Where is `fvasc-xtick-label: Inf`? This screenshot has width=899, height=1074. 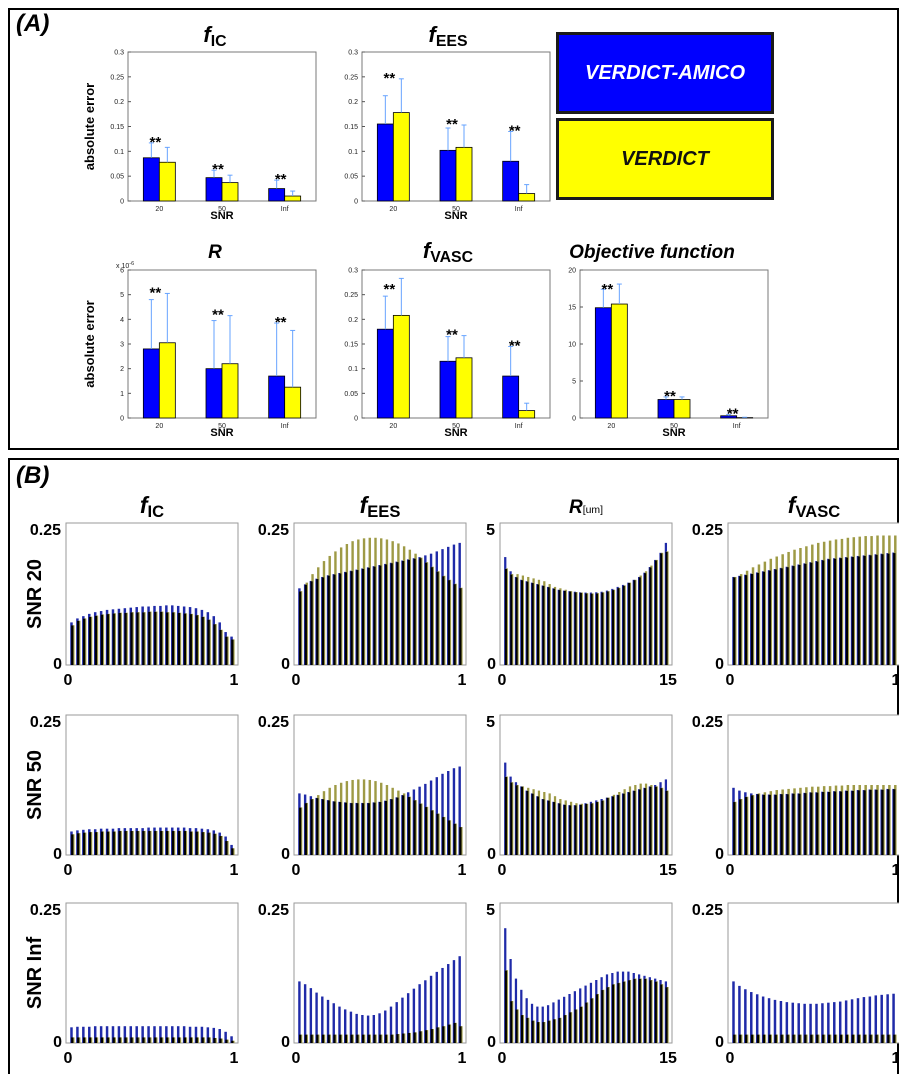 fvasc-xtick-label: Inf is located at coordinates (519, 426).